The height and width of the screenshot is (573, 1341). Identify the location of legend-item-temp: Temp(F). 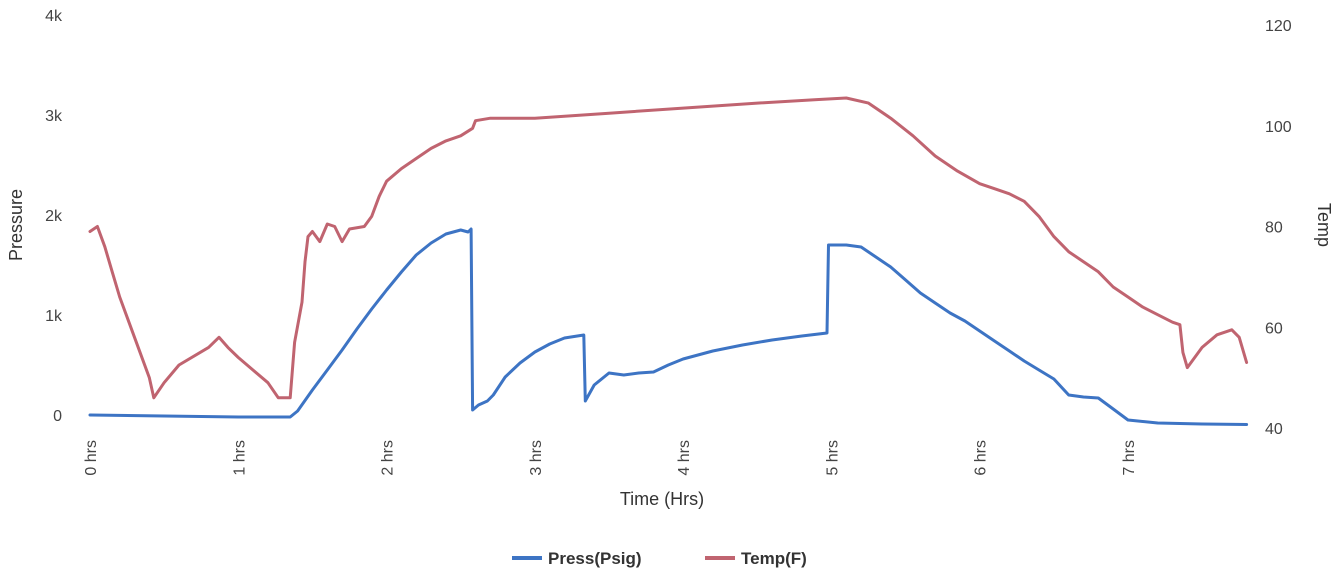
(756, 558).